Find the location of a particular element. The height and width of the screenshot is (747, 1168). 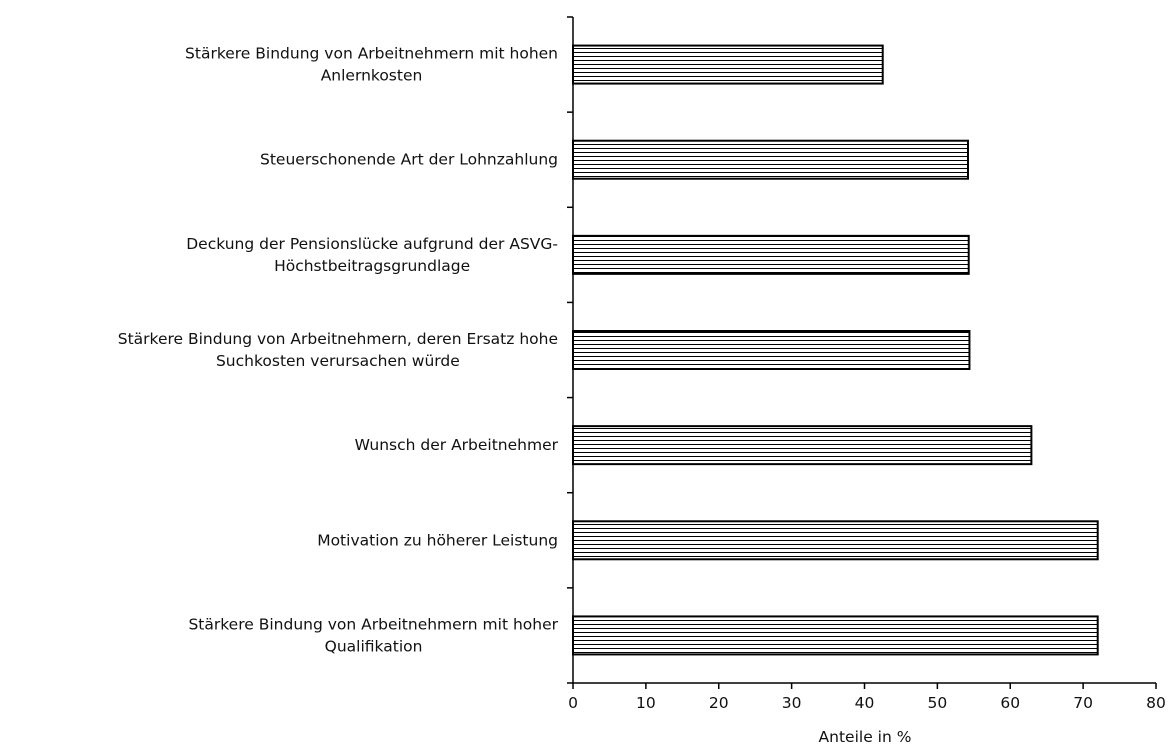

x-tick-label: 0 is located at coordinates (573, 703).